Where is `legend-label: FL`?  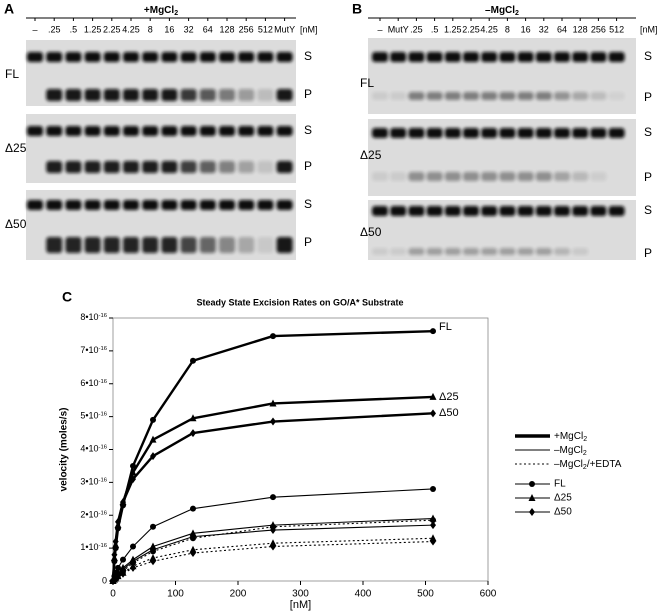
legend-label: FL is located at coordinates (560, 484).